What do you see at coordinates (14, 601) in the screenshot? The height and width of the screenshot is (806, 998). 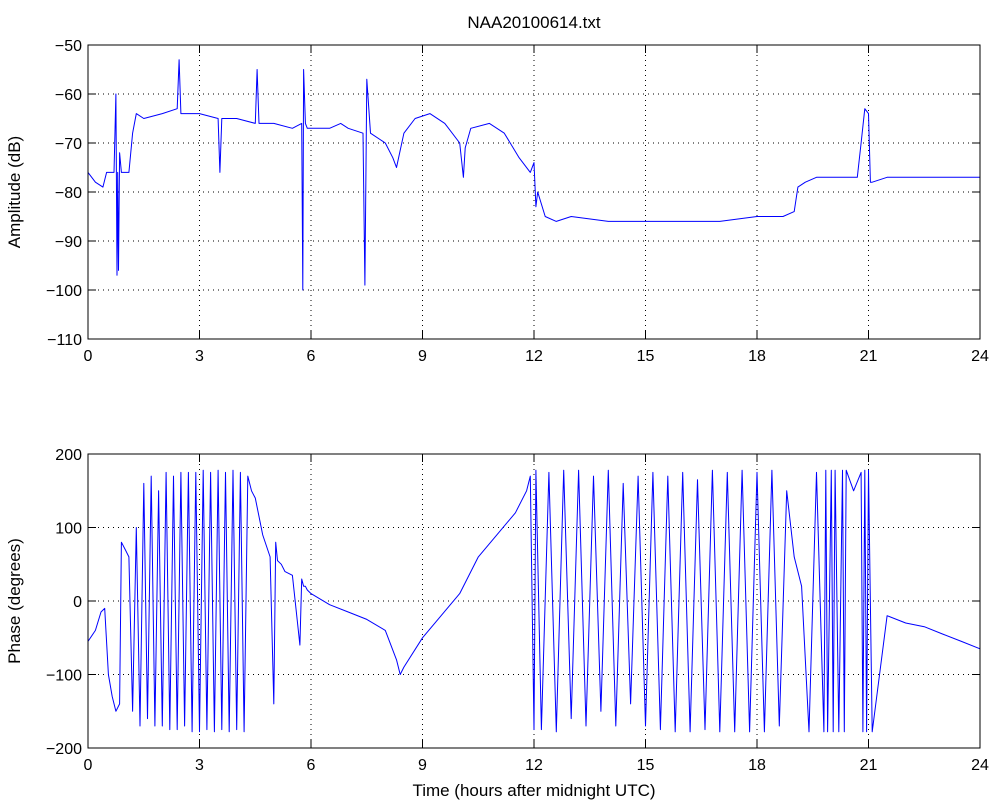 I see `phase-y-axis-label: Phase (degrees)` at bounding box center [14, 601].